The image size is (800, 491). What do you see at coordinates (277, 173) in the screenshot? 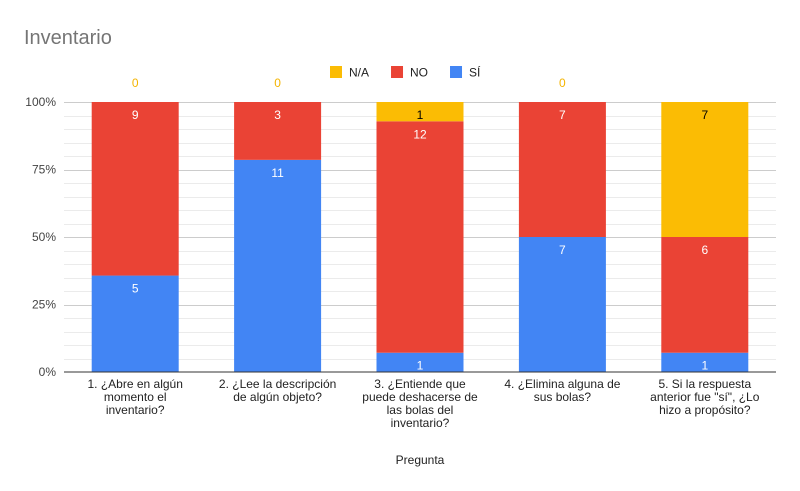
I see `data-label: 11` at bounding box center [277, 173].